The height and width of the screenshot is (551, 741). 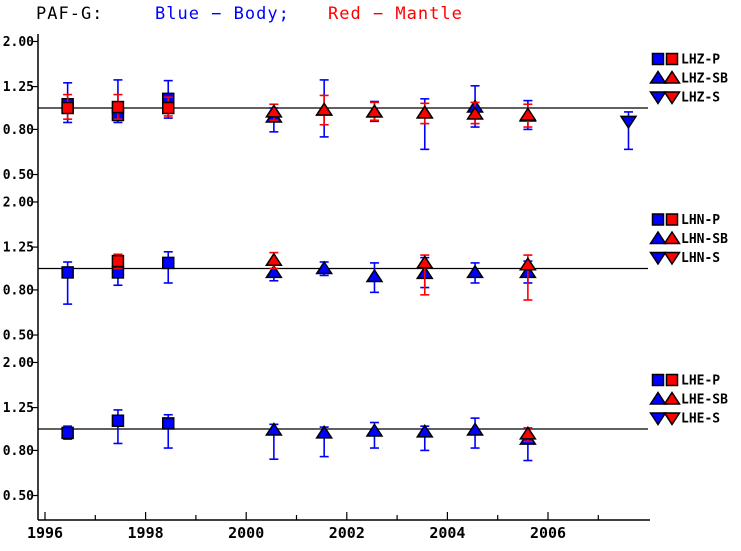 I want to click on data-point-lhz-s-body, so click(x=628, y=122).